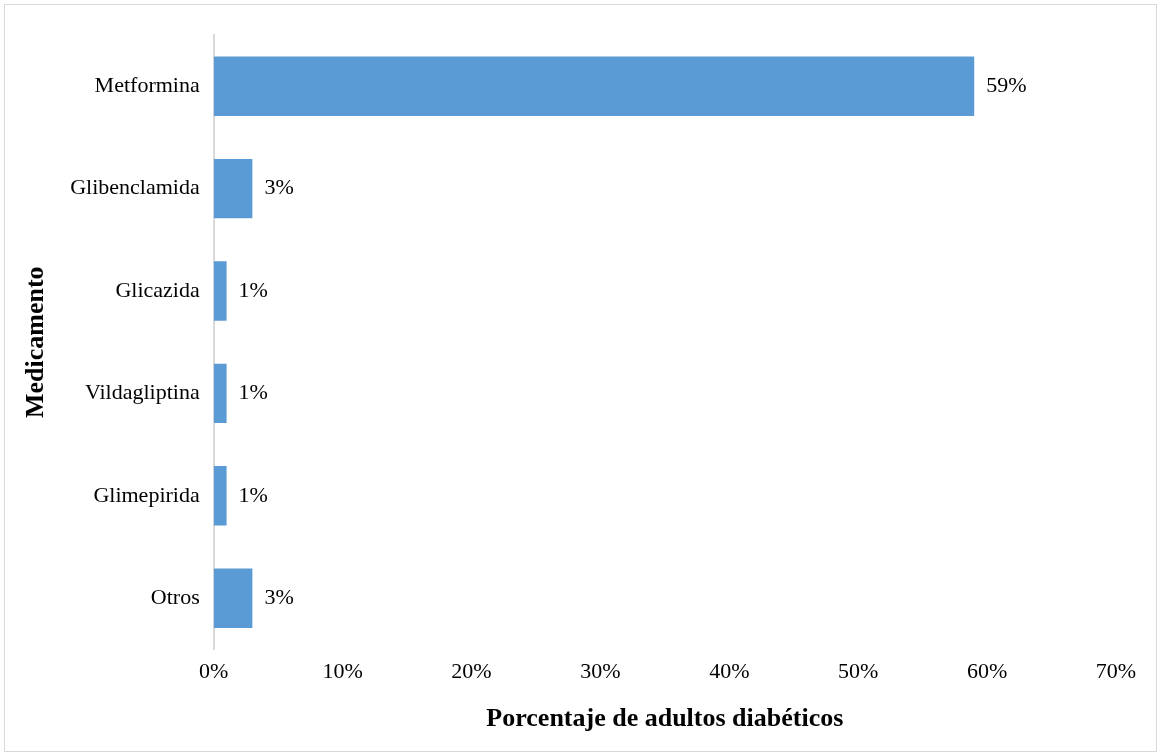  What do you see at coordinates (135, 187) in the screenshot?
I see `y-tick-label: Glibenclamida` at bounding box center [135, 187].